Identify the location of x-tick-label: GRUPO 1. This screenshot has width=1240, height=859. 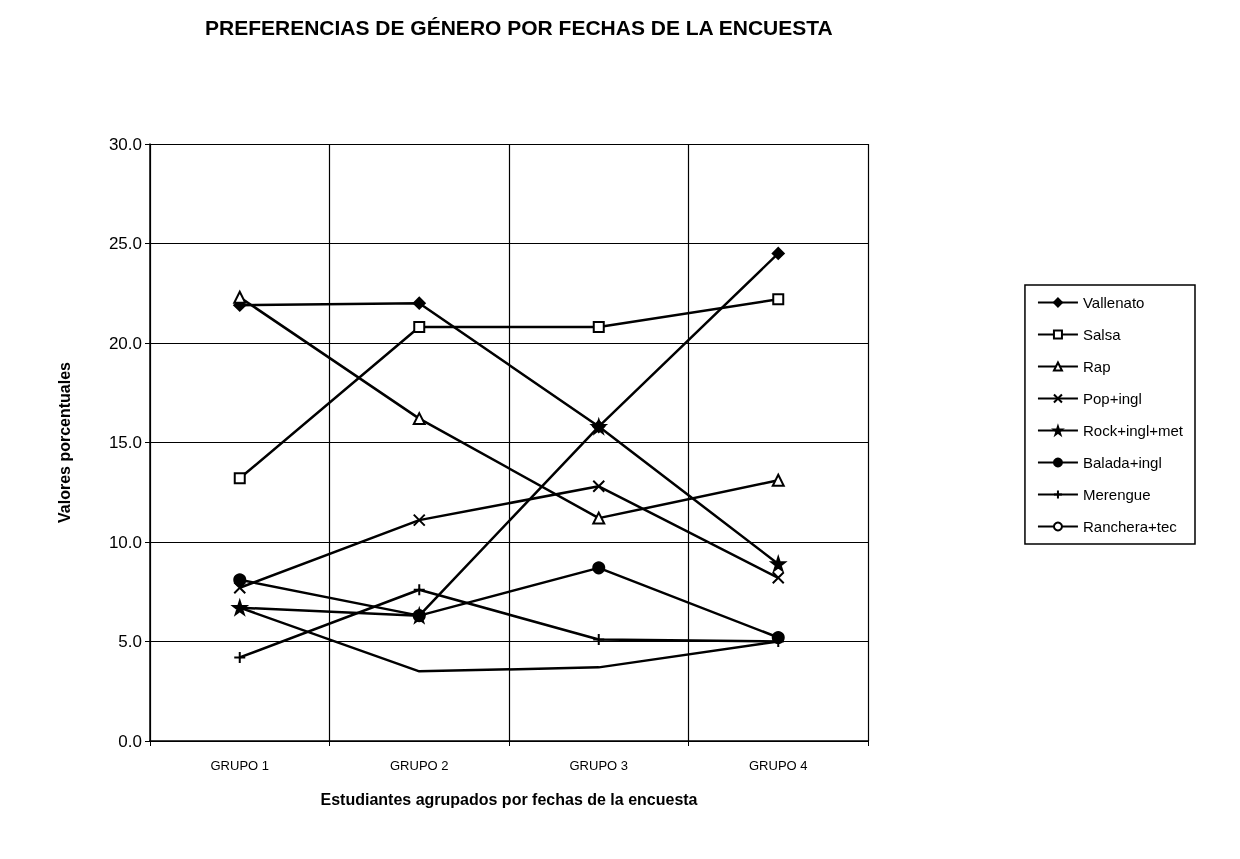
(240, 765).